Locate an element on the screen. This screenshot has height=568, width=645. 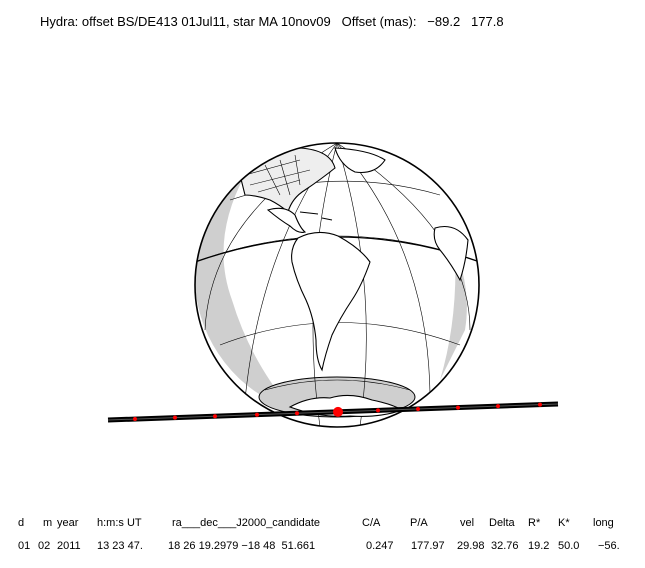
header-d: d is located at coordinates (21, 523).